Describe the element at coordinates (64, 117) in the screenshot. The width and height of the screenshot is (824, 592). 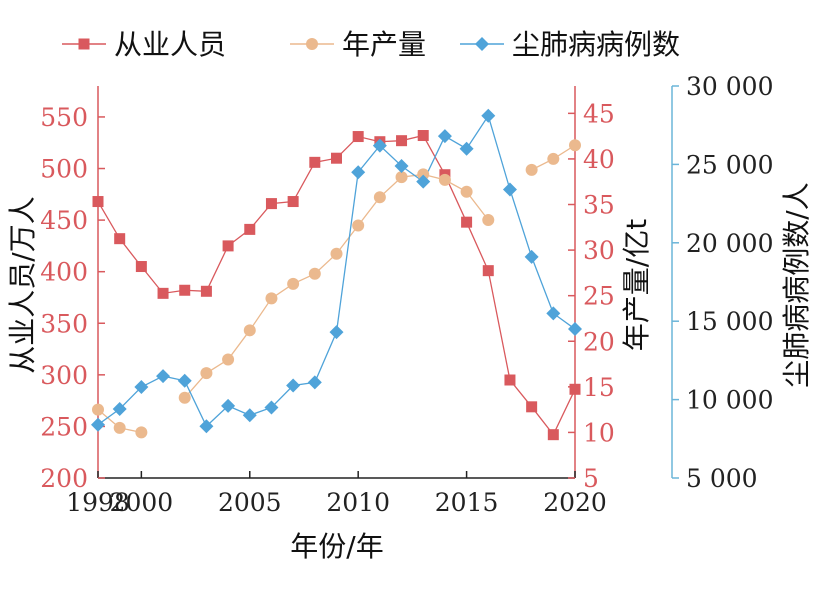
I see `left-tick-label: 550` at that location.